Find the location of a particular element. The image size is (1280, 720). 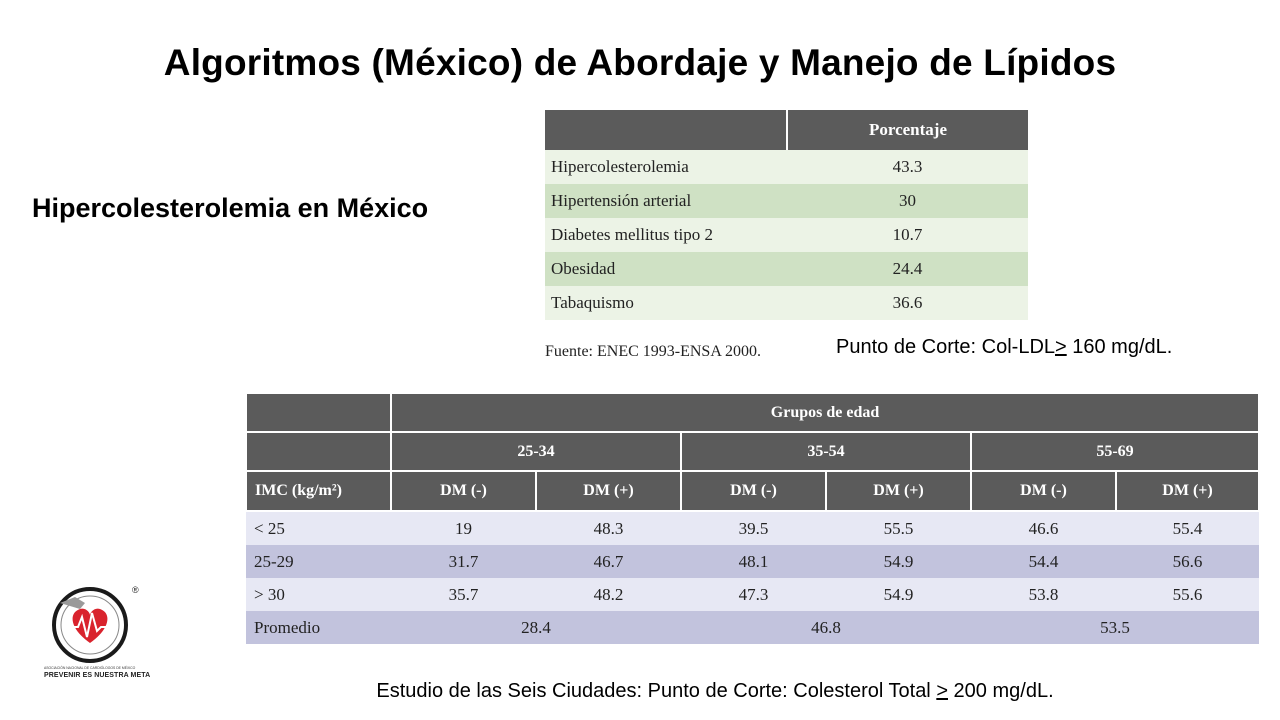

average-row: Promedio 28.4 46.8 53.5 is located at coordinates (753, 627).